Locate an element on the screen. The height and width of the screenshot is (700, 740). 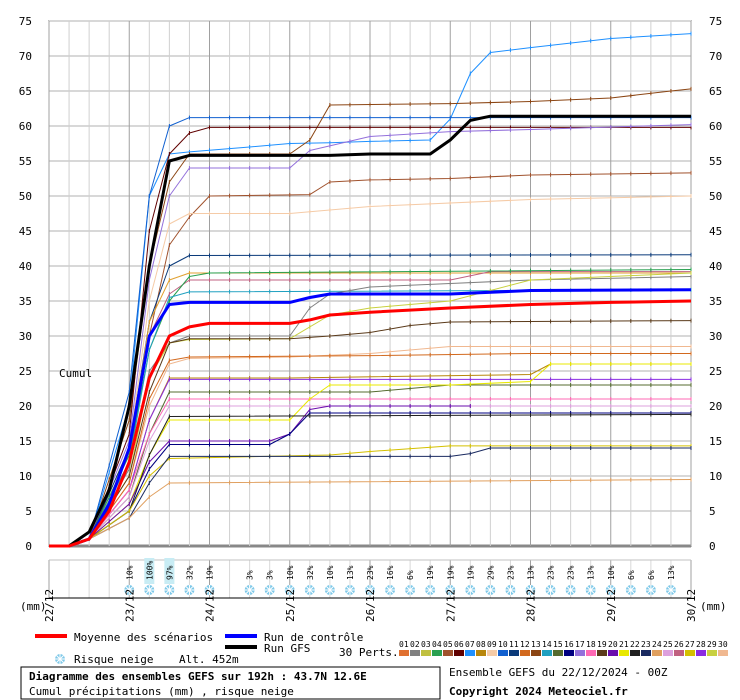
legend-snow-label: Risque neige is located at coordinates (113, 659).